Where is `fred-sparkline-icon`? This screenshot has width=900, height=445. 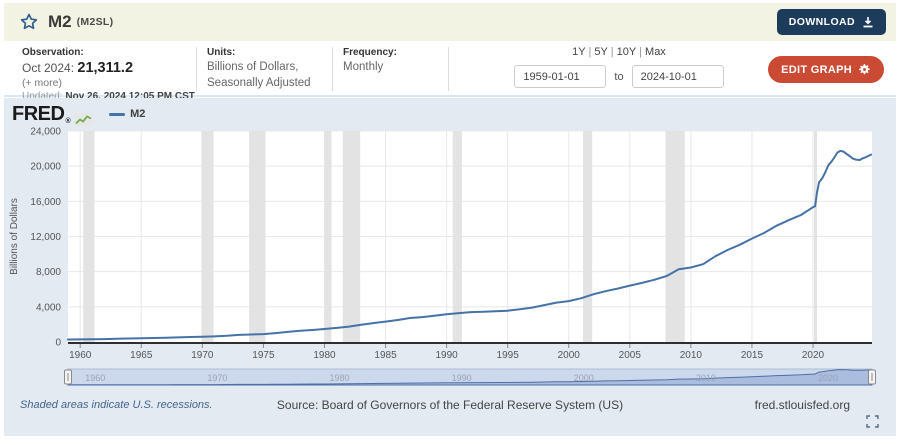
fred-sparkline-icon is located at coordinates (84, 119).